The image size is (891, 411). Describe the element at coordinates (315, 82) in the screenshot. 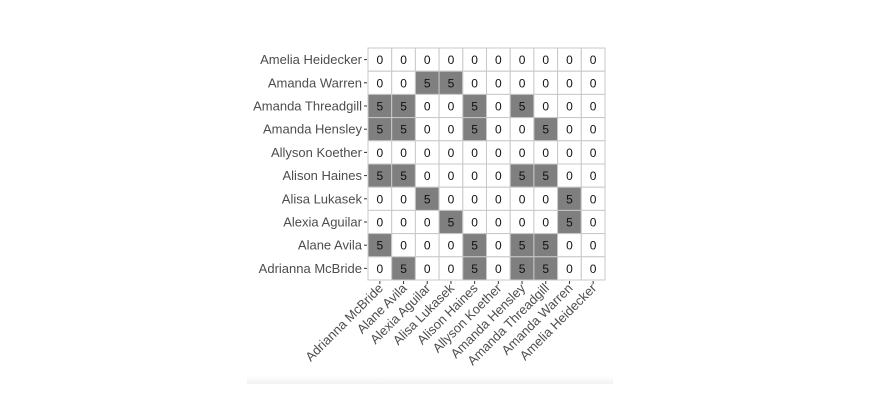

I see `y-tick-label: Amanda Warren` at that location.